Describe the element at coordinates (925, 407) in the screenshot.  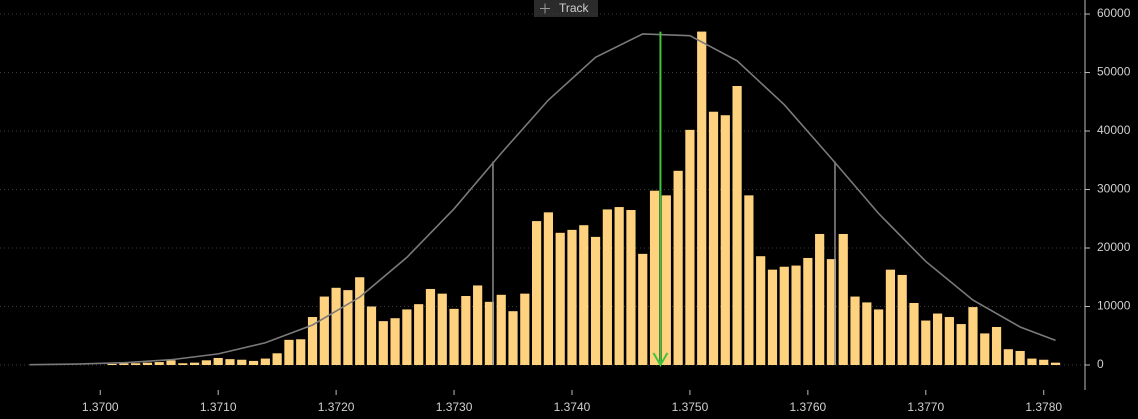
I see `x-tick-label: 1.3770` at that location.